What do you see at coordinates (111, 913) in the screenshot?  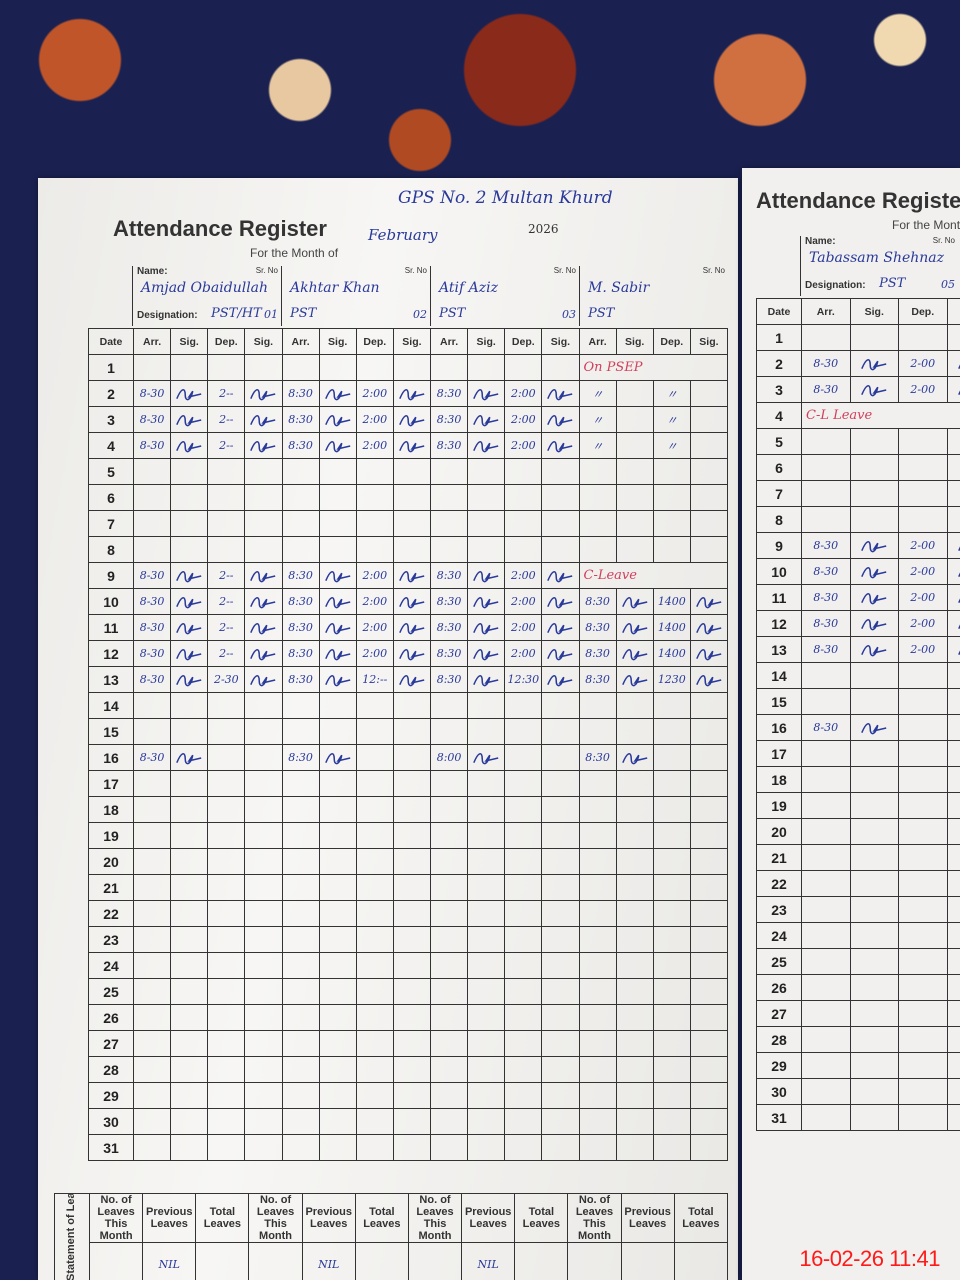 I see `date-cell: 22` at bounding box center [111, 913].